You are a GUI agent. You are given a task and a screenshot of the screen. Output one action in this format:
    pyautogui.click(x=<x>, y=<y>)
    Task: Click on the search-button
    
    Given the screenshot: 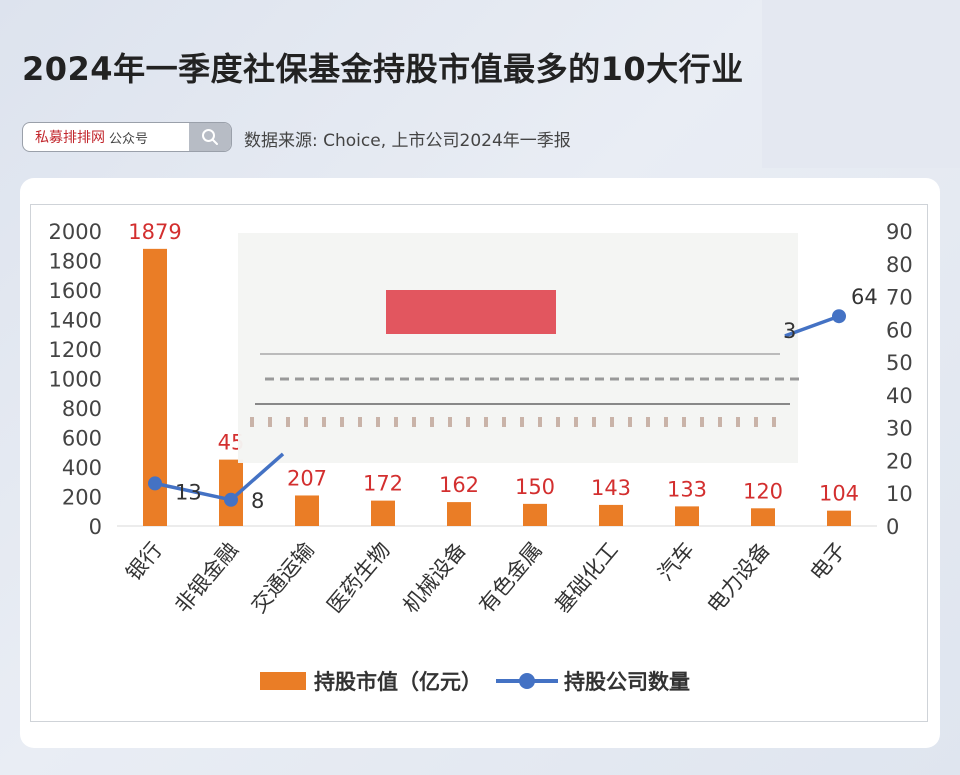 What is the action you would take?
    pyautogui.click(x=210, y=137)
    